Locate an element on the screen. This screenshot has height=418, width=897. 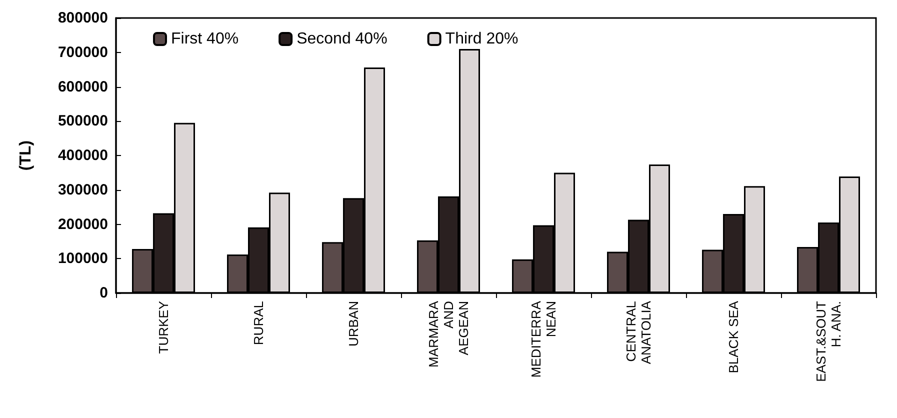
legend-label: Third 20% is located at coordinates (481, 39).